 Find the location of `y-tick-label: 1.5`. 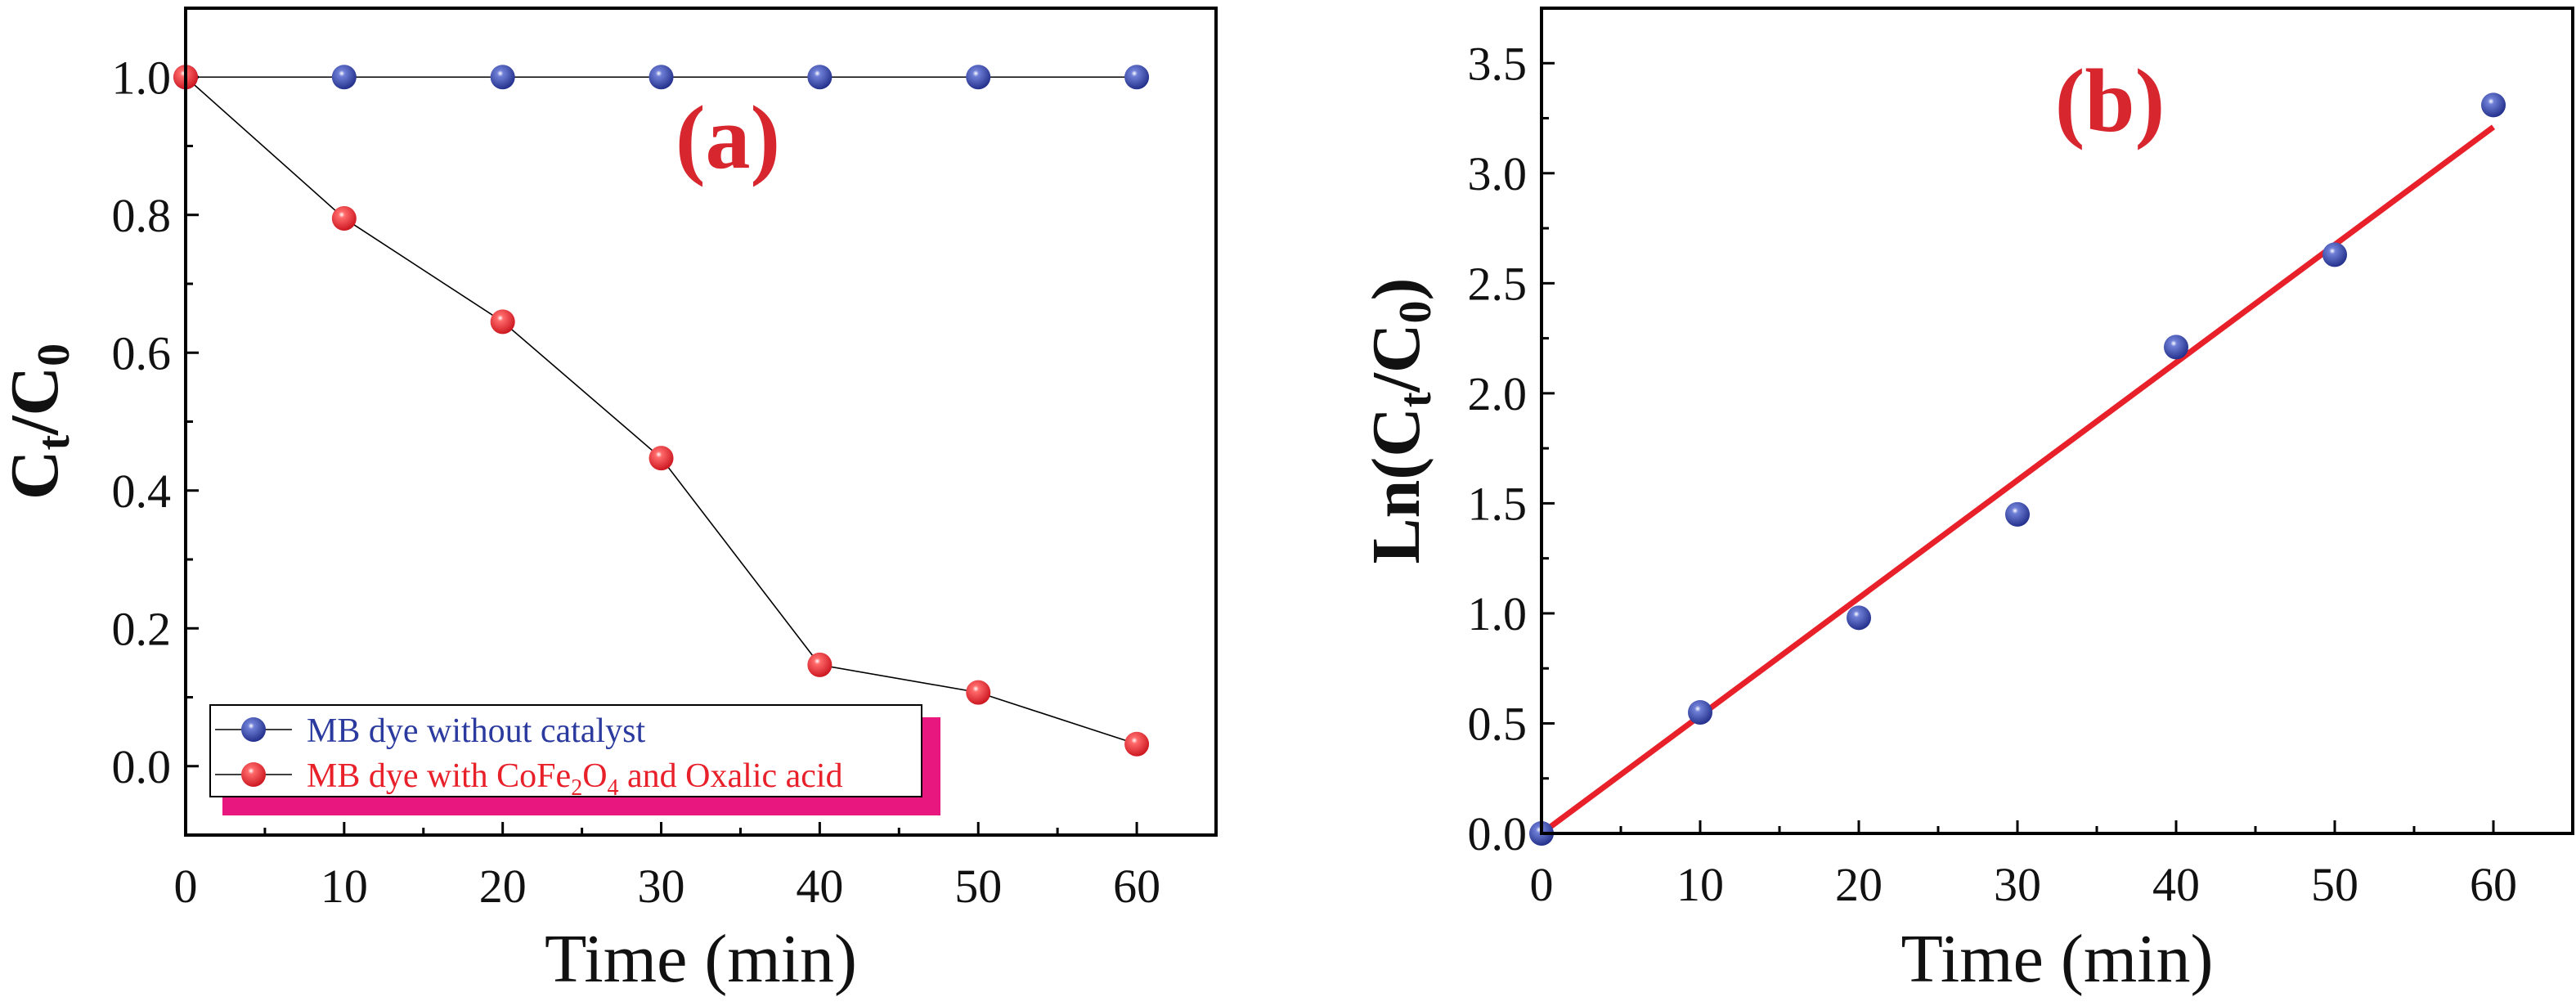

y-tick-label: 1.5 is located at coordinates (1498, 503).